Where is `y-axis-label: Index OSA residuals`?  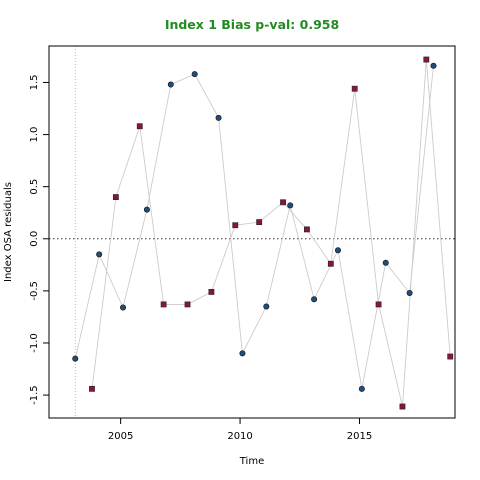
y-axis-label: Index OSA residuals is located at coordinates (8, 232).